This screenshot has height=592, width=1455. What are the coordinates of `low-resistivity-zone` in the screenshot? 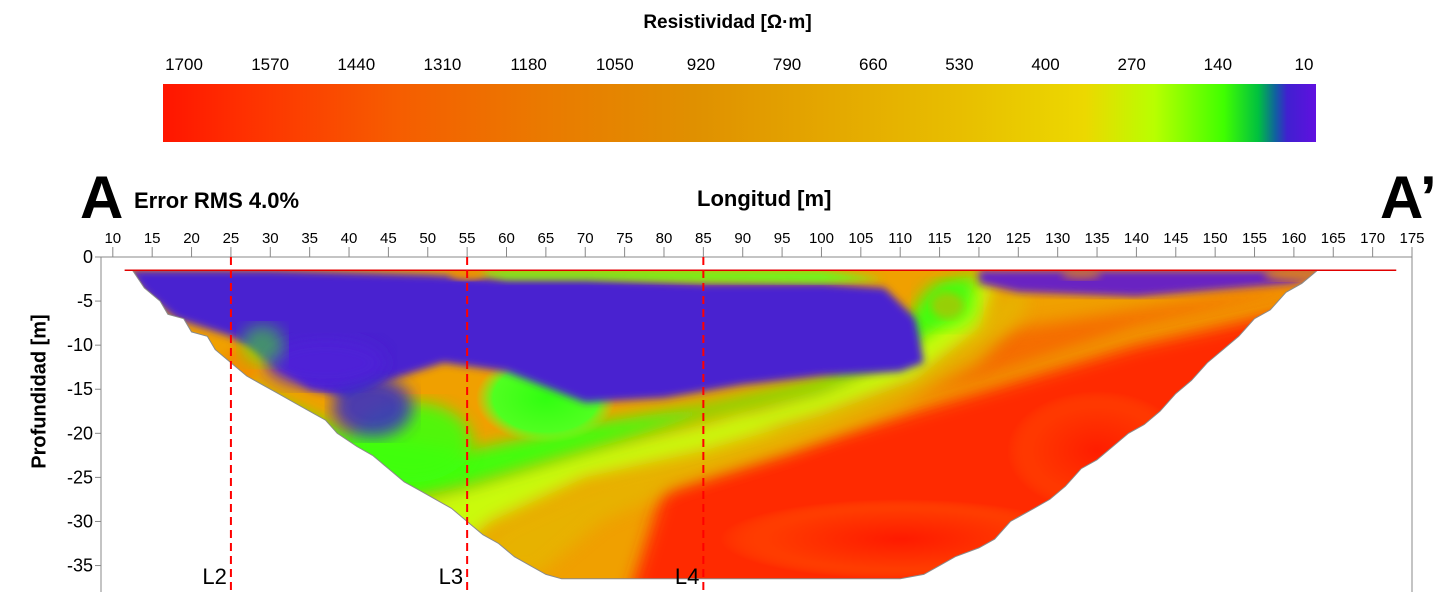 It's located at (676, 277).